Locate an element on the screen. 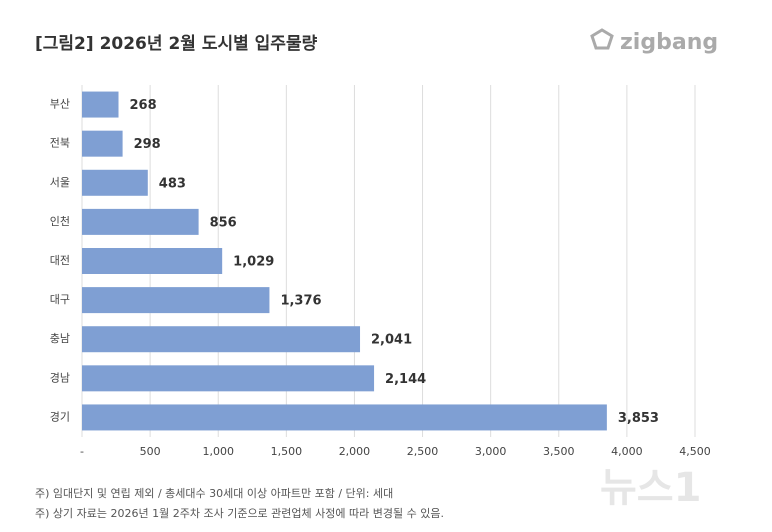  x-tick-label: 2,500 is located at coordinates (423, 451).